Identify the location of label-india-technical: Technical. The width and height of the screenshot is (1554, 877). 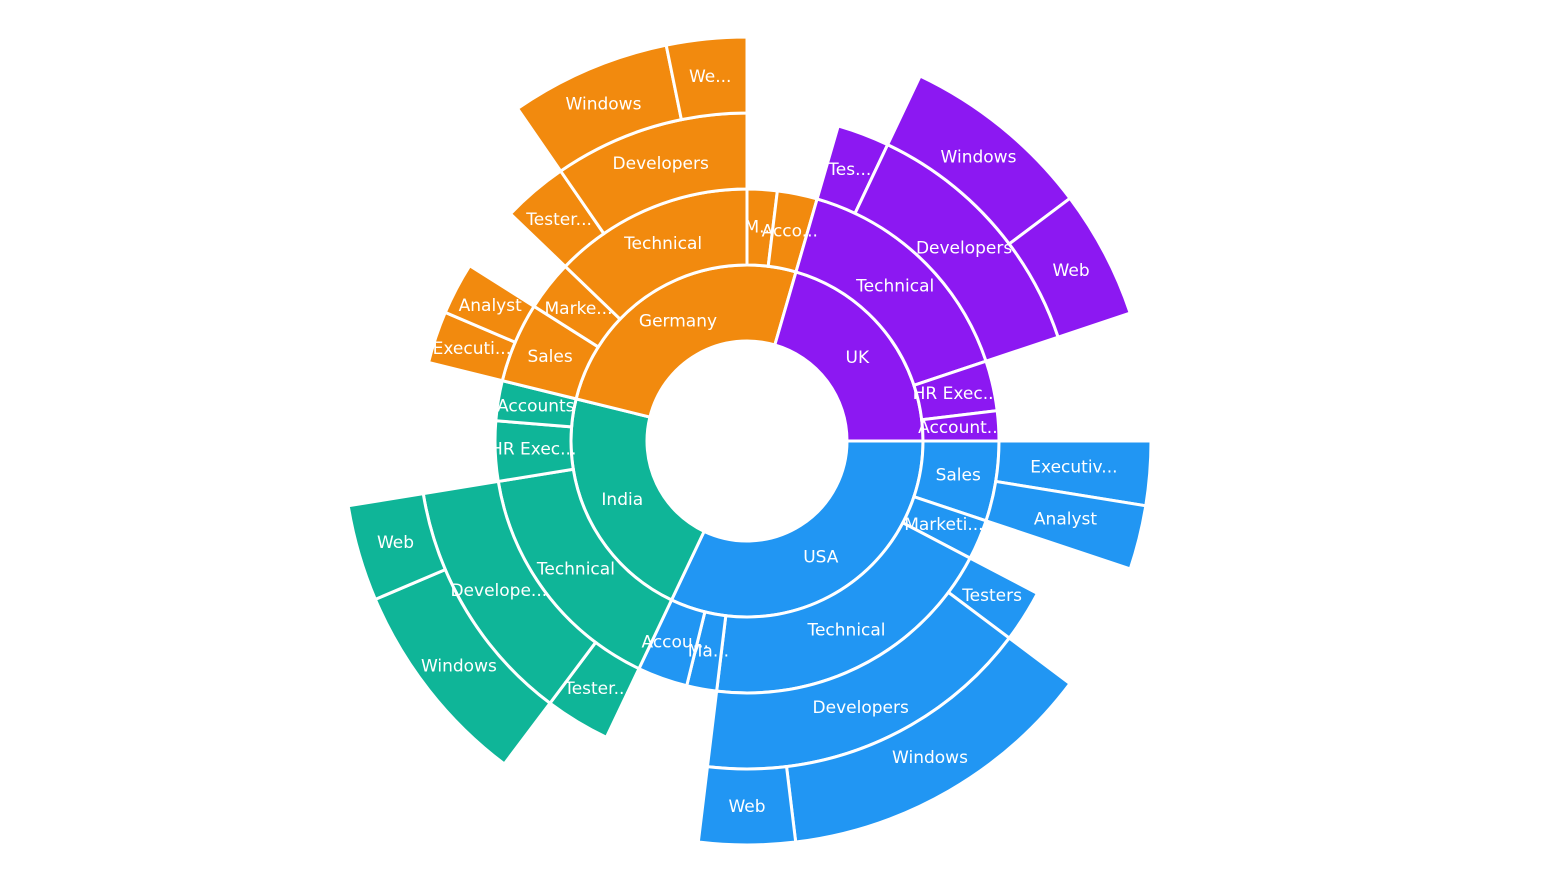
(575, 570).